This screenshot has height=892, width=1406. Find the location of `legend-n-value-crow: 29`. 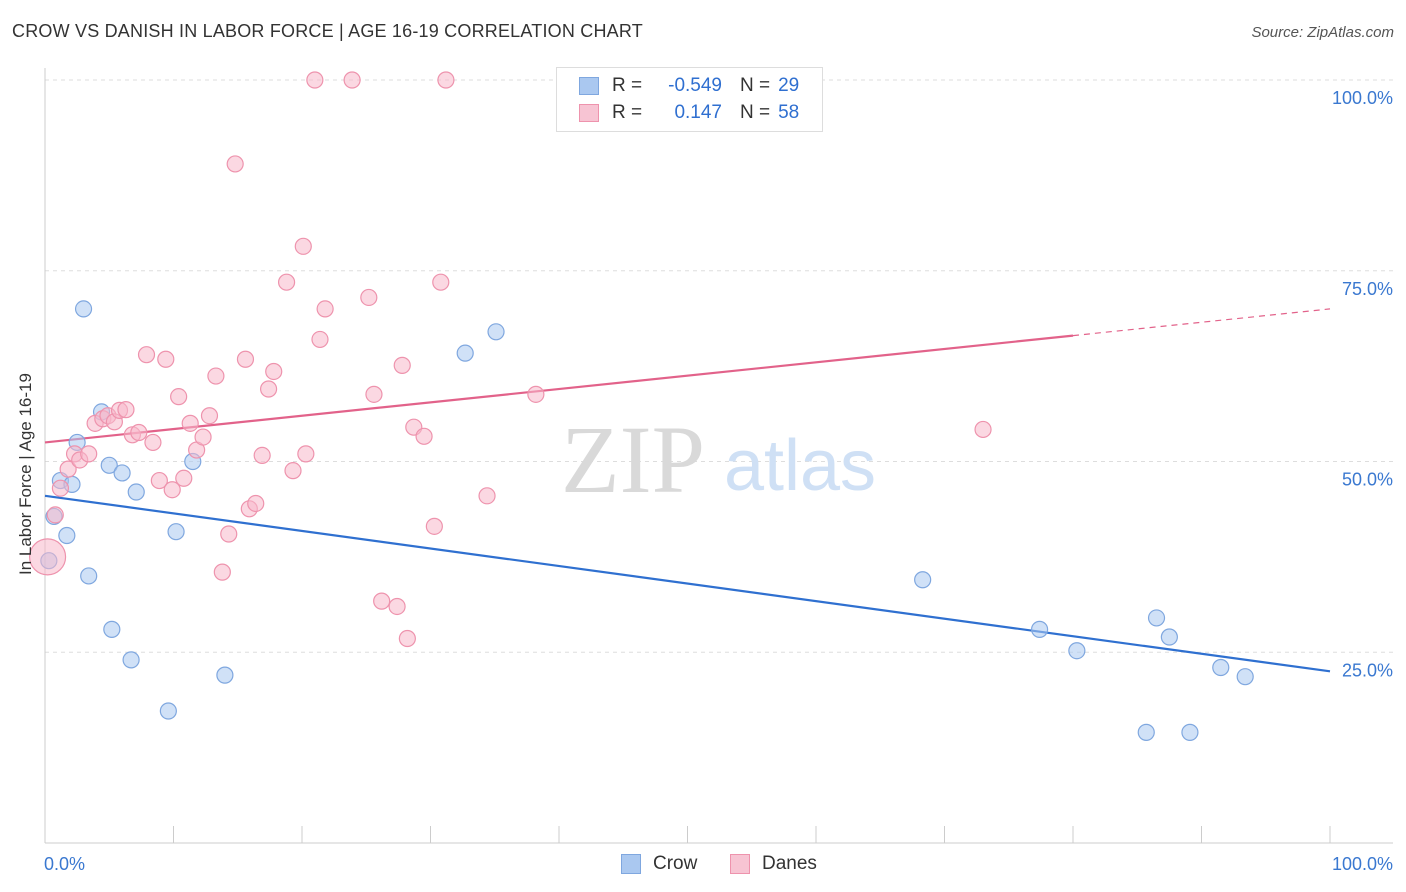

legend-n-value-crow: 29 is located at coordinates (789, 85).